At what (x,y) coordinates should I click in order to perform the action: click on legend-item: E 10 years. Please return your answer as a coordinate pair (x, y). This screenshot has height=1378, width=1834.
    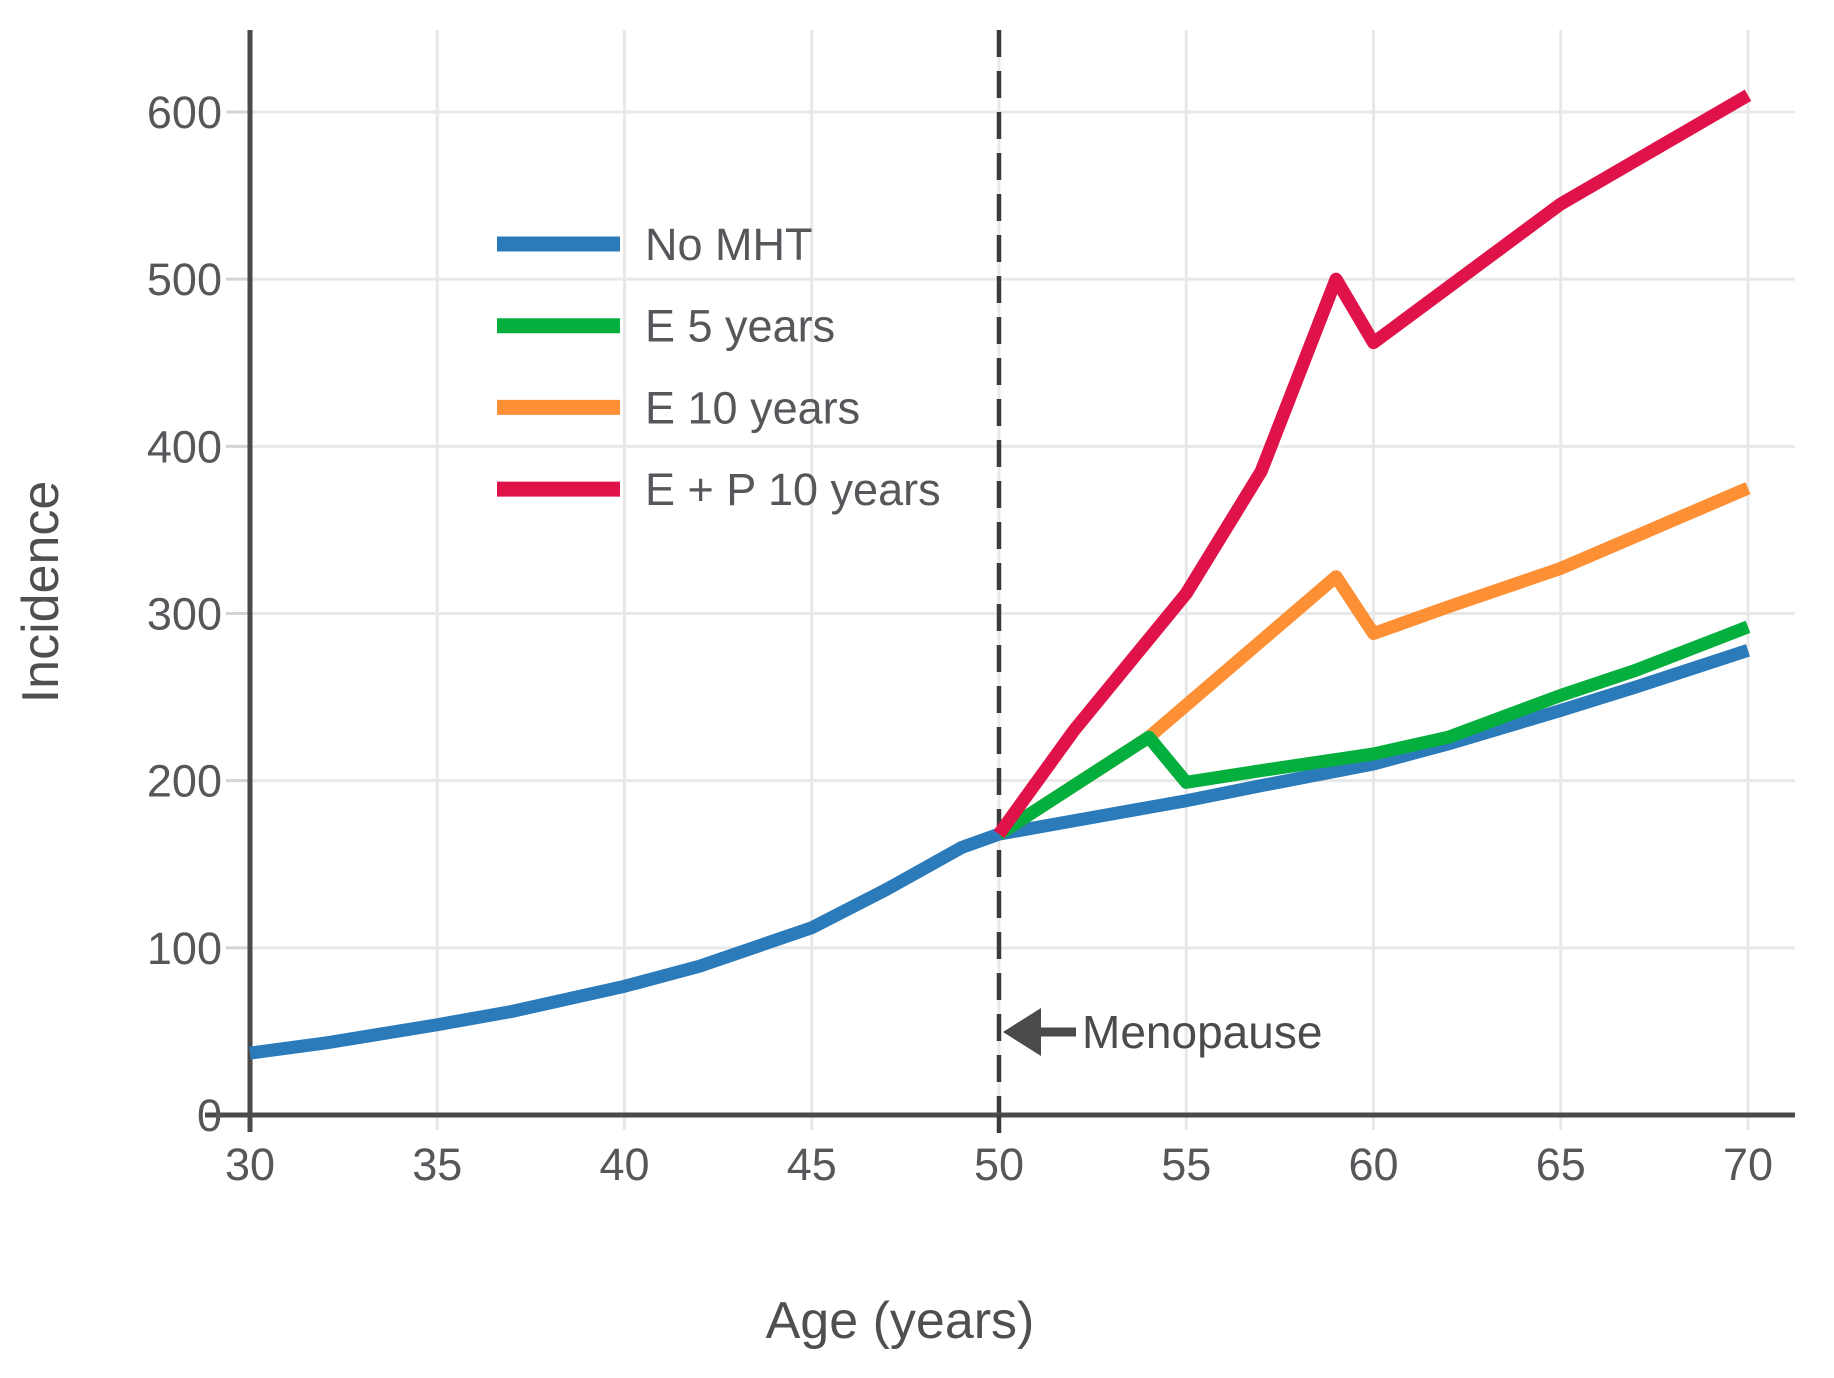
    Looking at the image, I should click on (678, 407).